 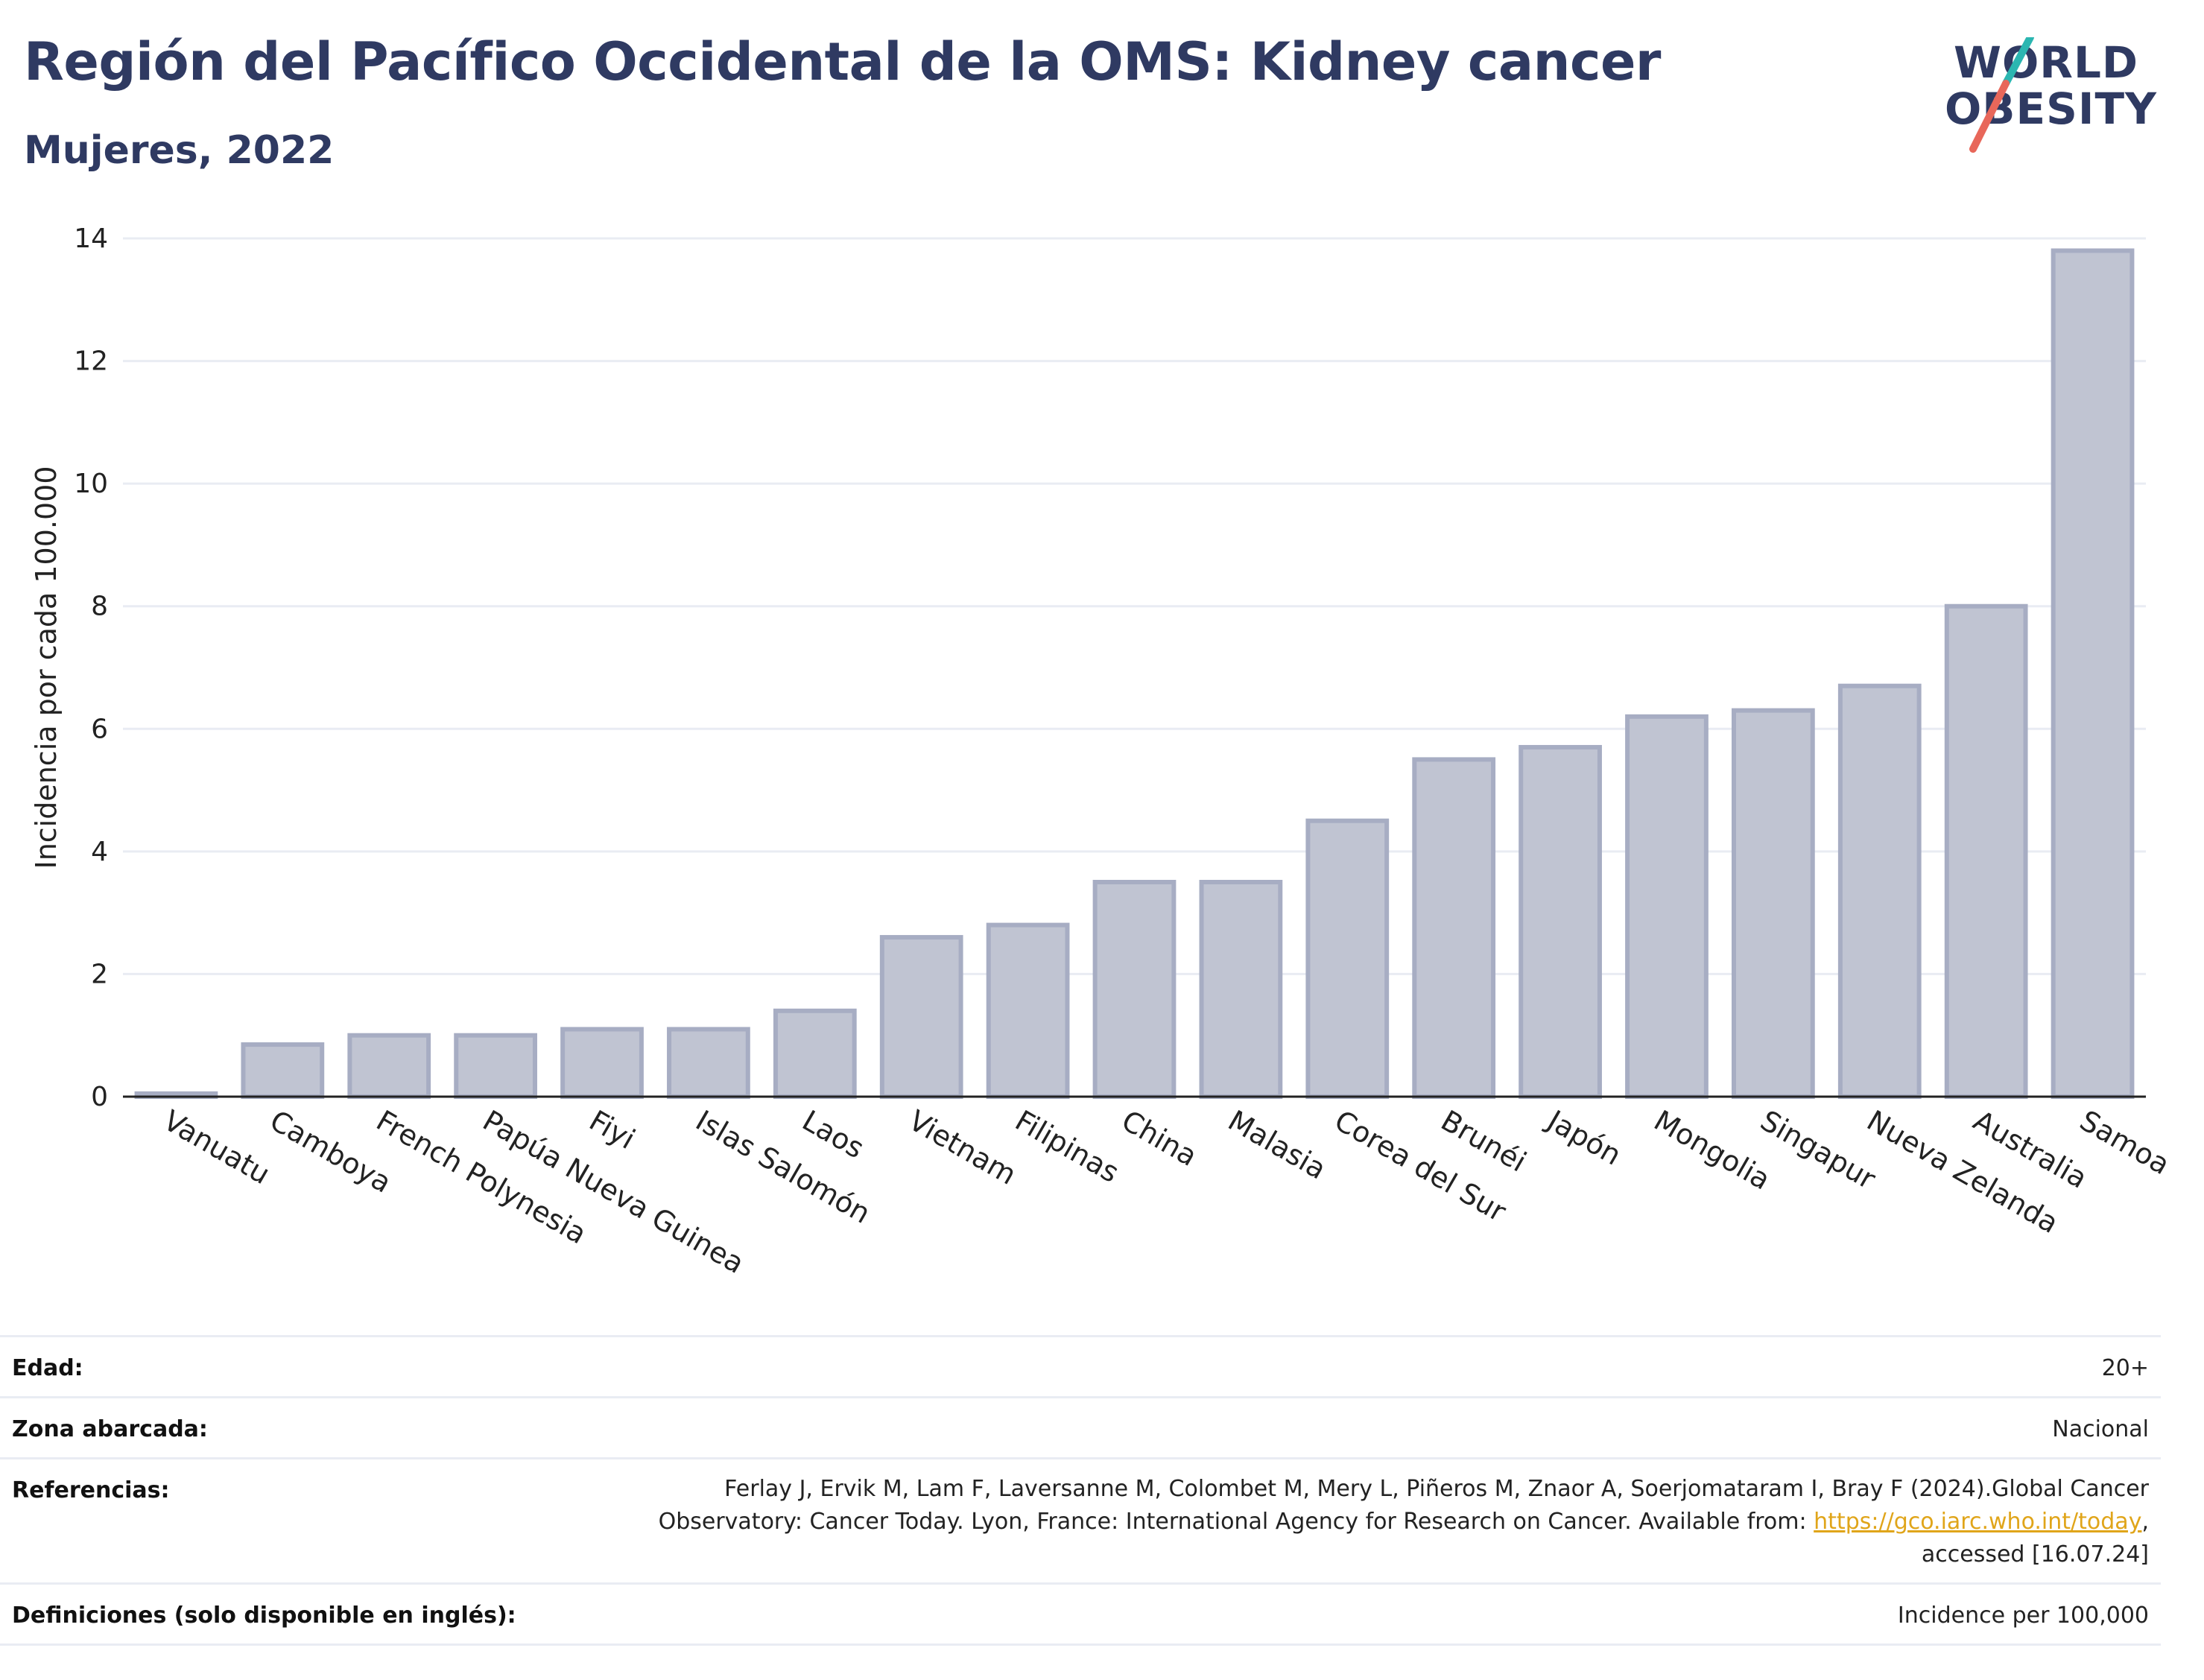 I want to click on meta-row-area: Zona abarcada: Nacional, so click(x=1080, y=1427).